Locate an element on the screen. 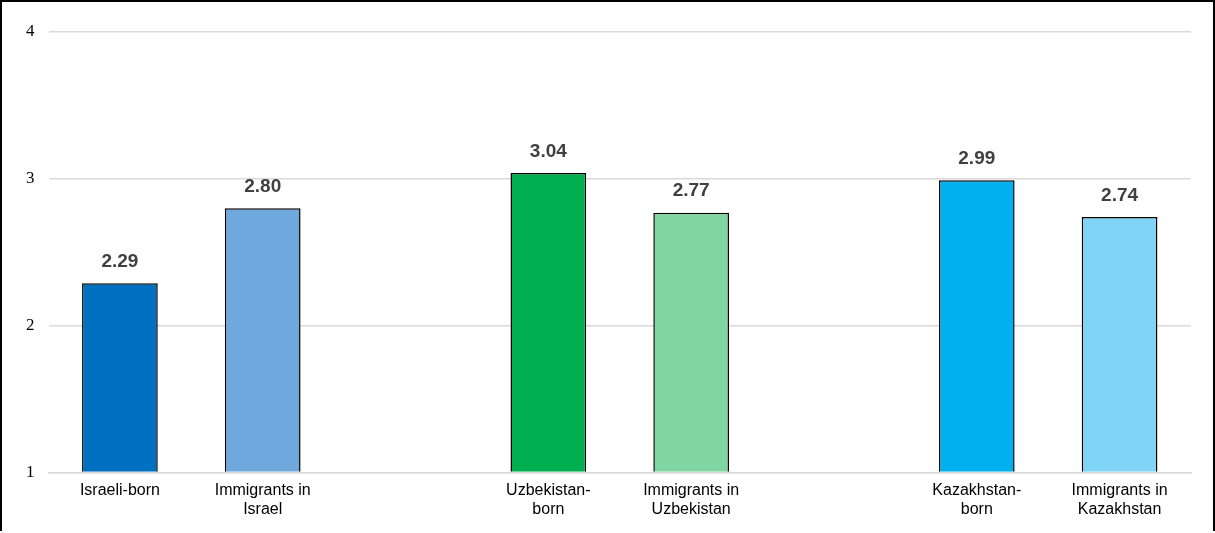  data-label: 2.74 is located at coordinates (1120, 194).